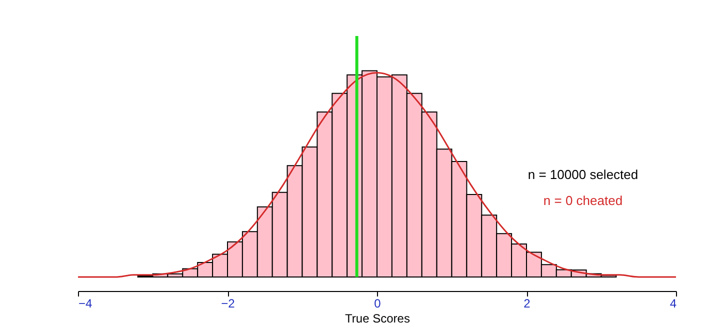  What do you see at coordinates (583, 174) in the screenshot?
I see `annotation: n = 10000 selected` at bounding box center [583, 174].